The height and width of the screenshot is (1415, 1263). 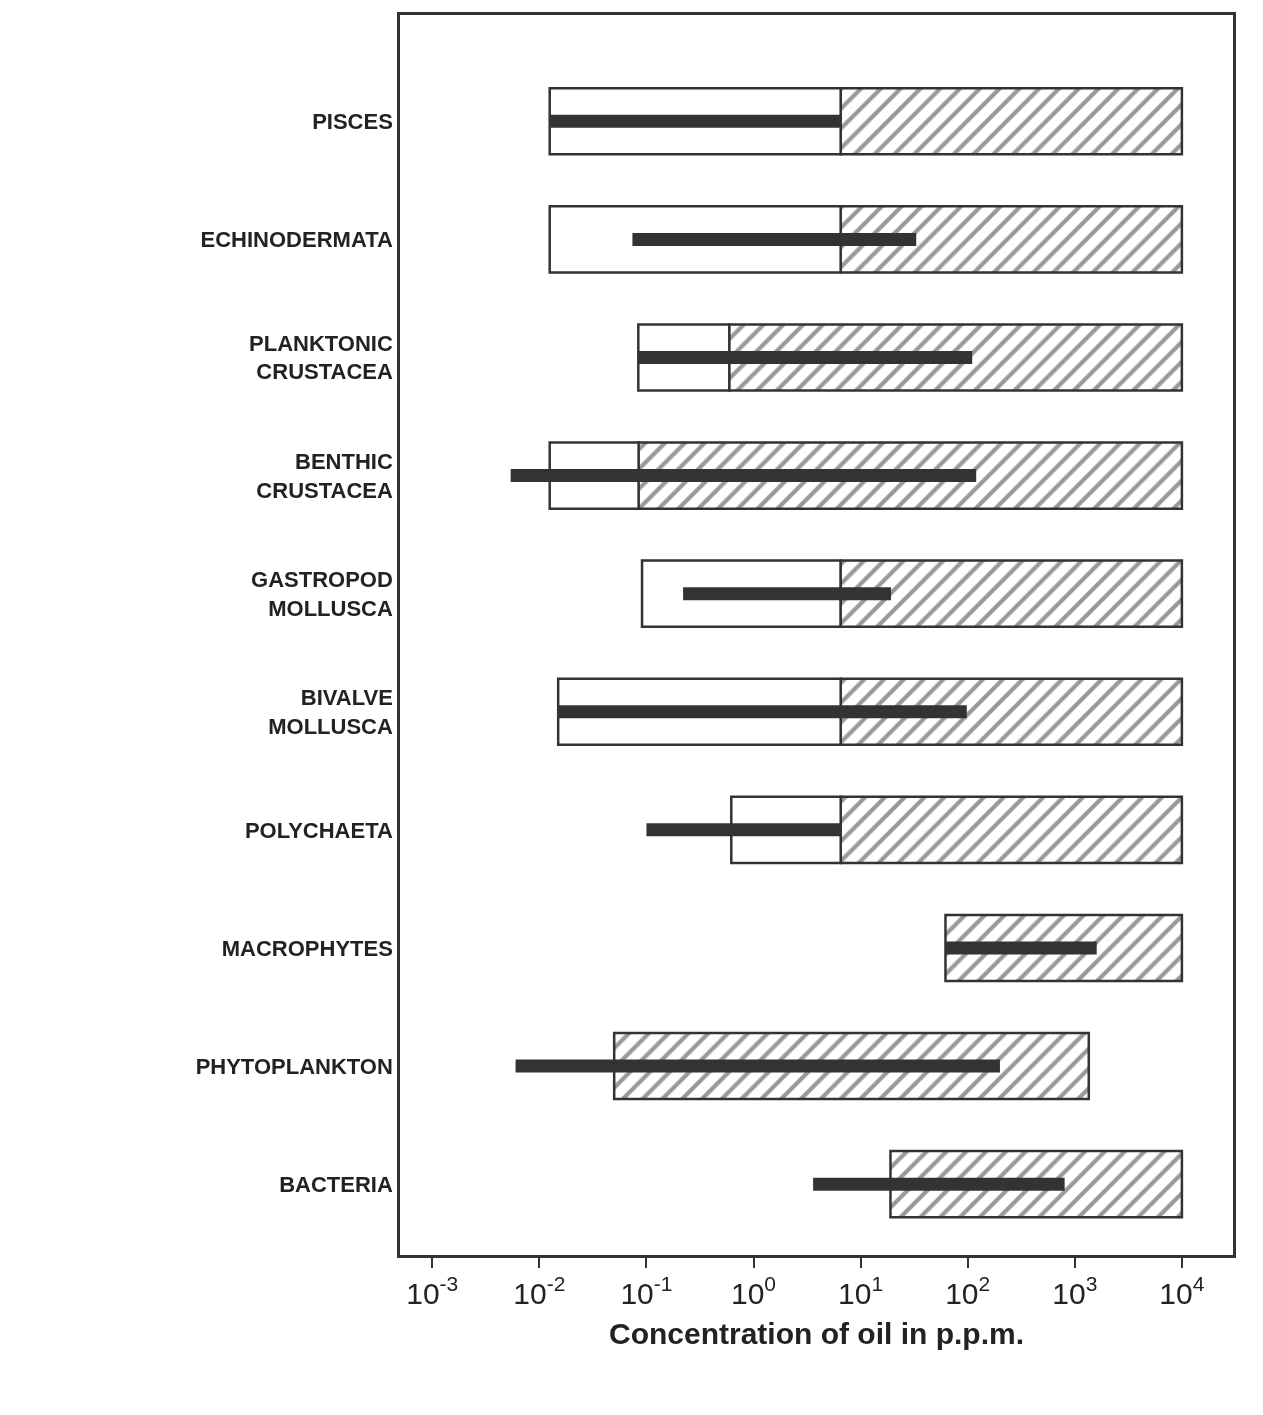 I want to click on x-tick-label: 10$^{4}$, so click(x=1182, y=1291).